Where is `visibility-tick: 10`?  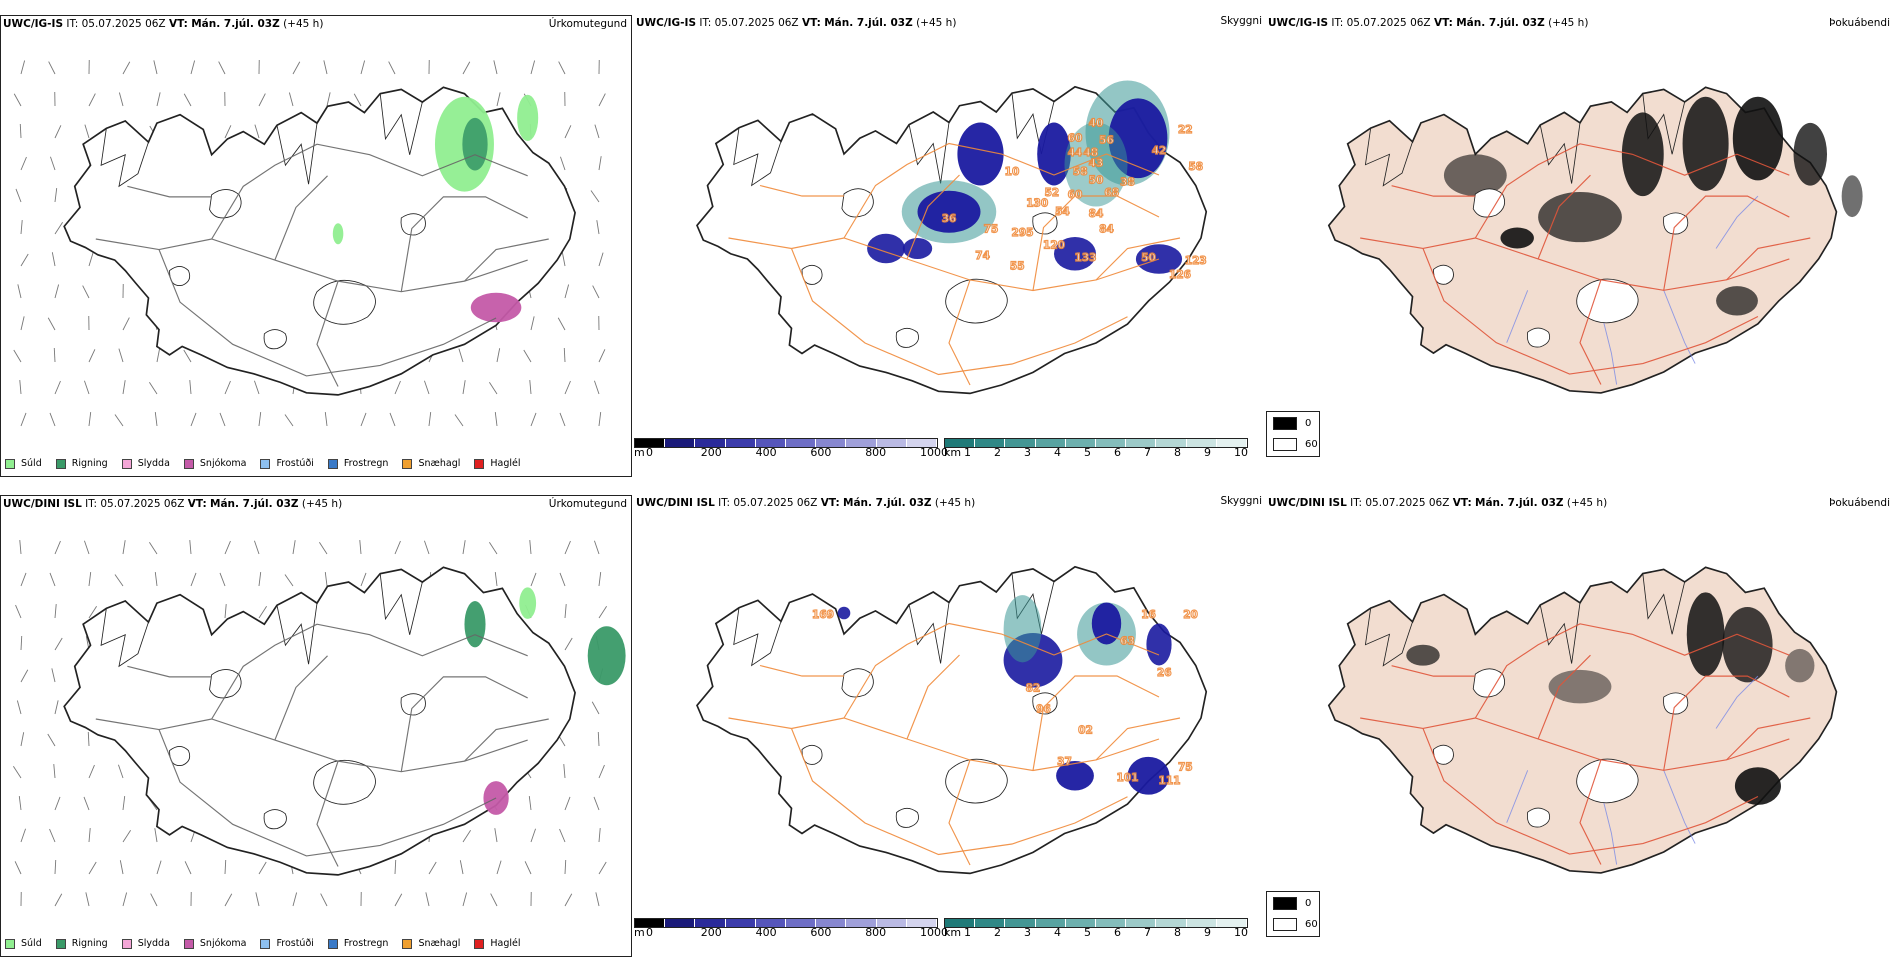
visibility-tick: 10 is located at coordinates (1241, 452).